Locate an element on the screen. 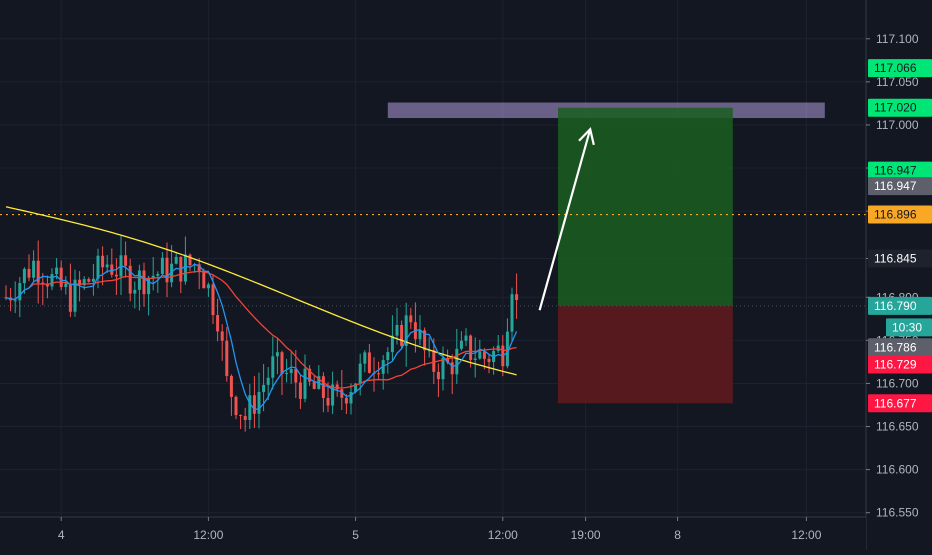 This screenshot has height=555, width=932. price-badge-label: 116.786 is located at coordinates (895, 347).